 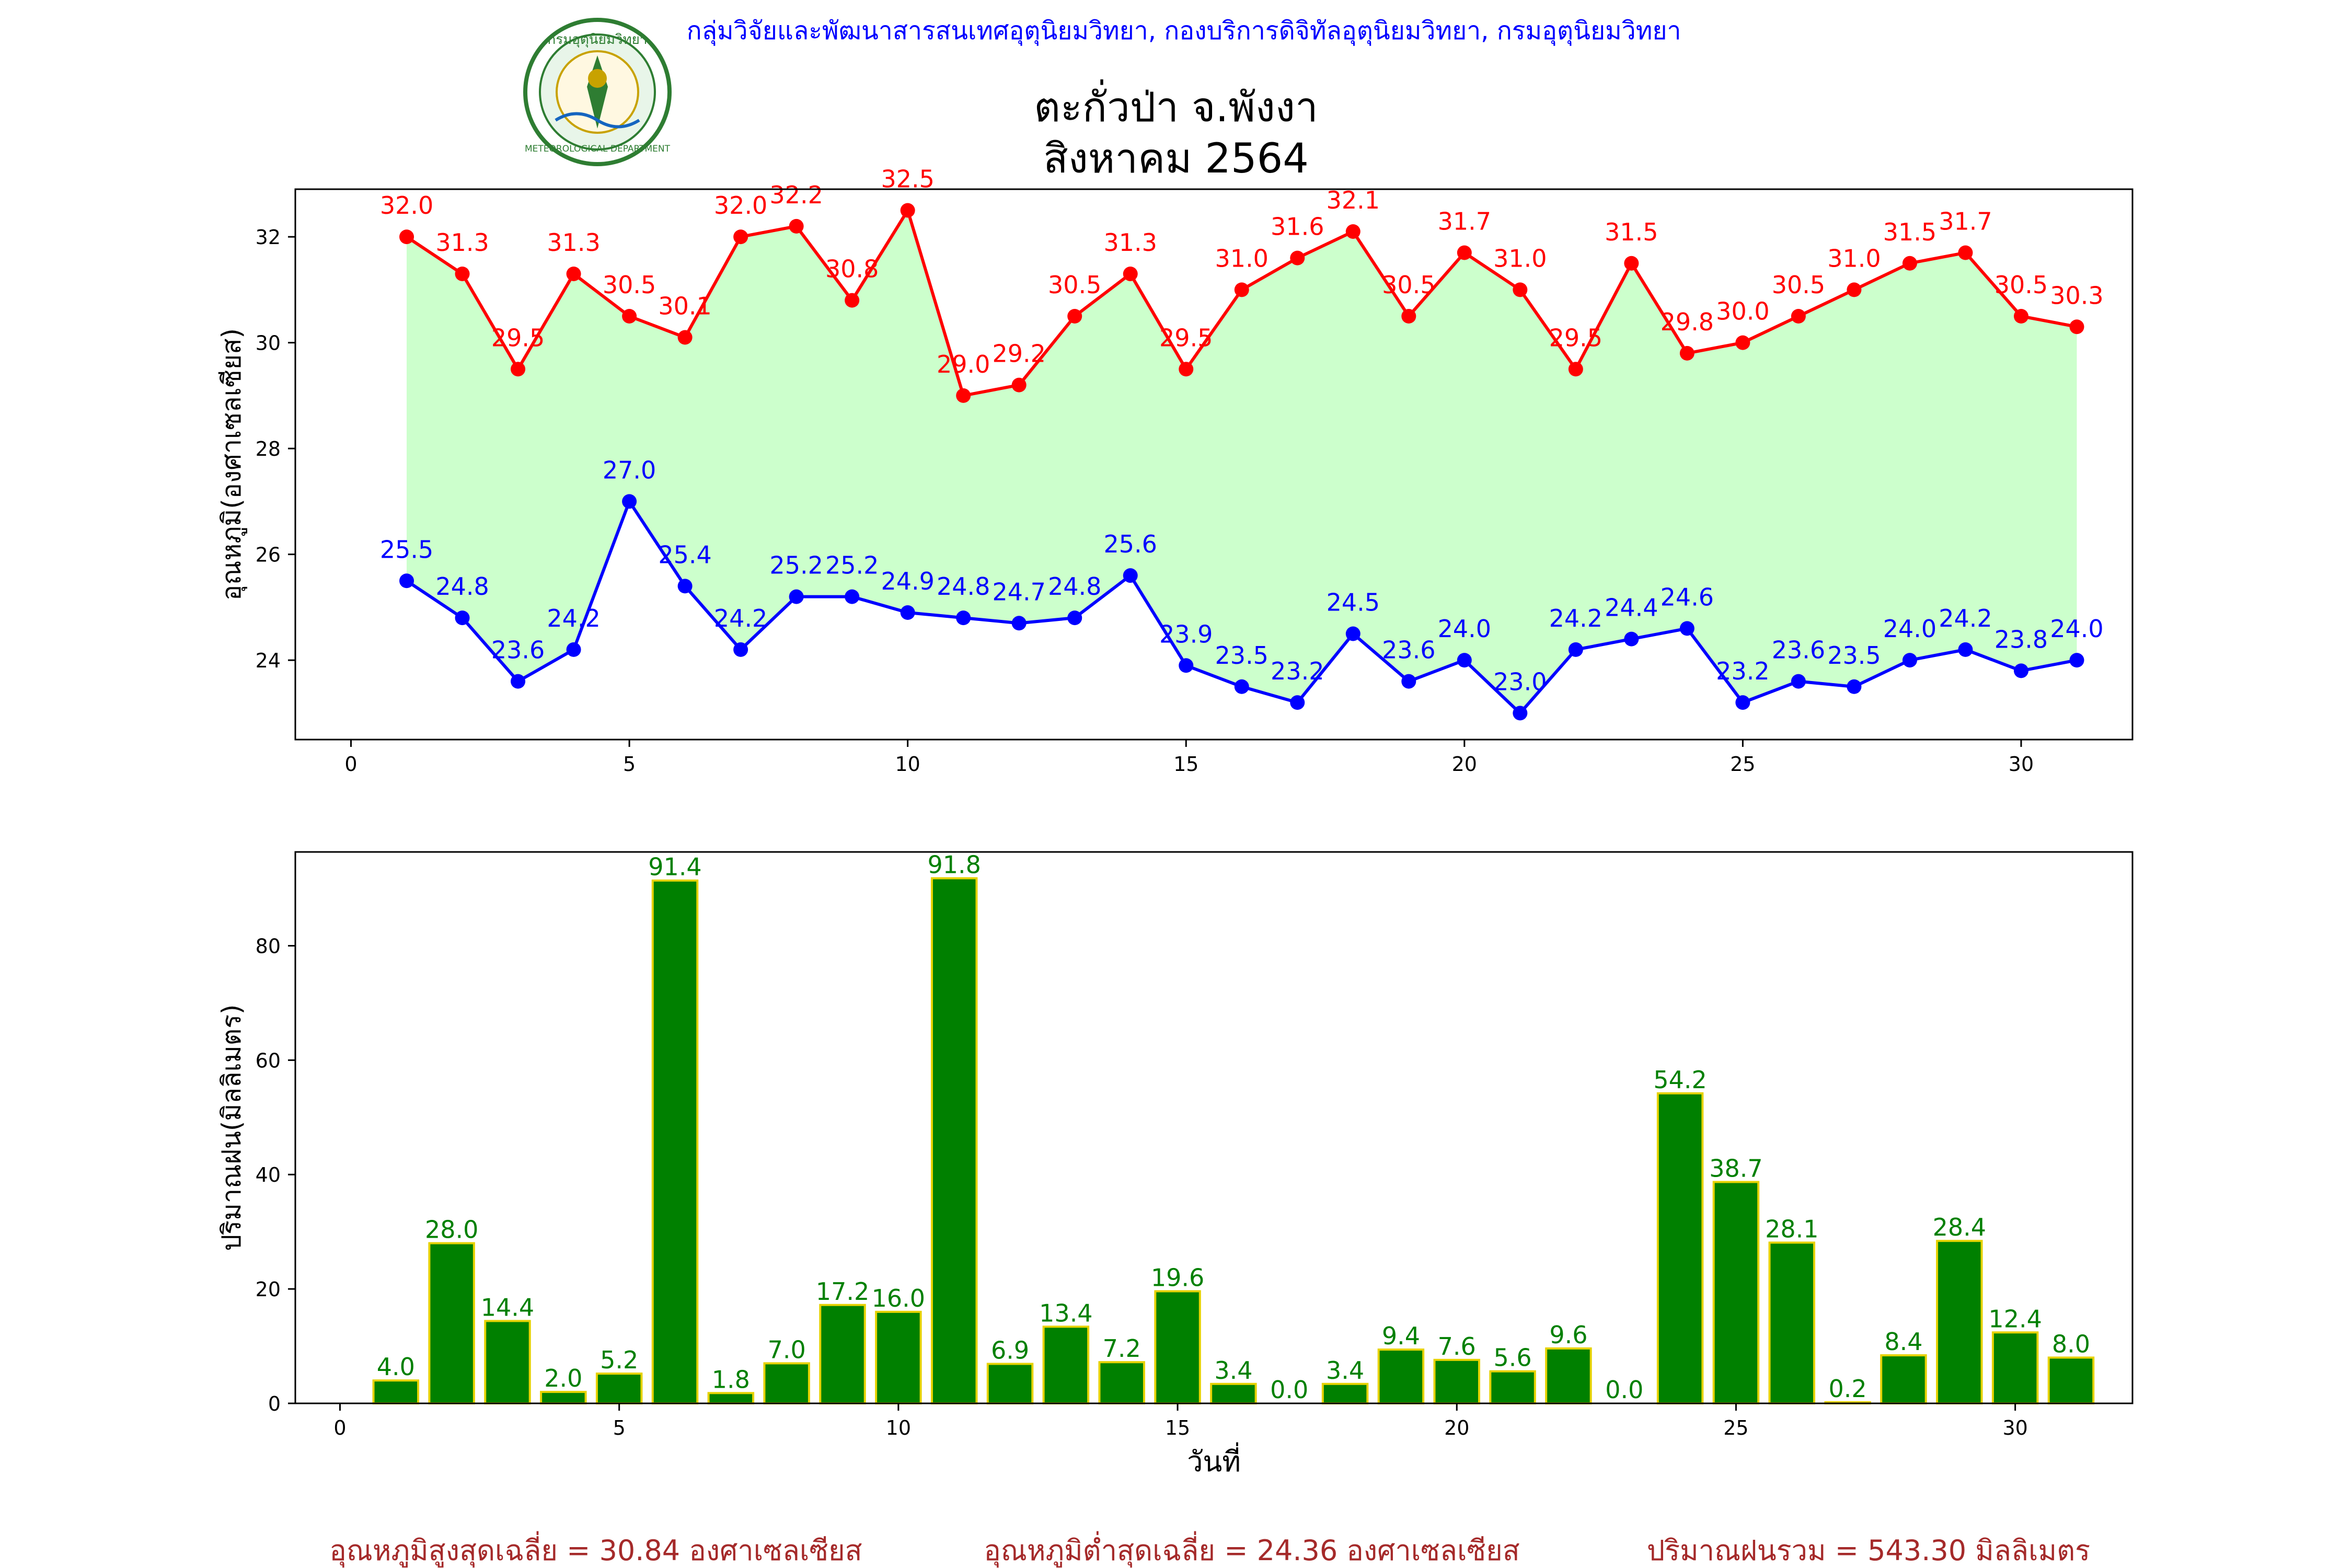 I want to click on rain-x-tick-label: 15, so click(x=1177, y=1427).